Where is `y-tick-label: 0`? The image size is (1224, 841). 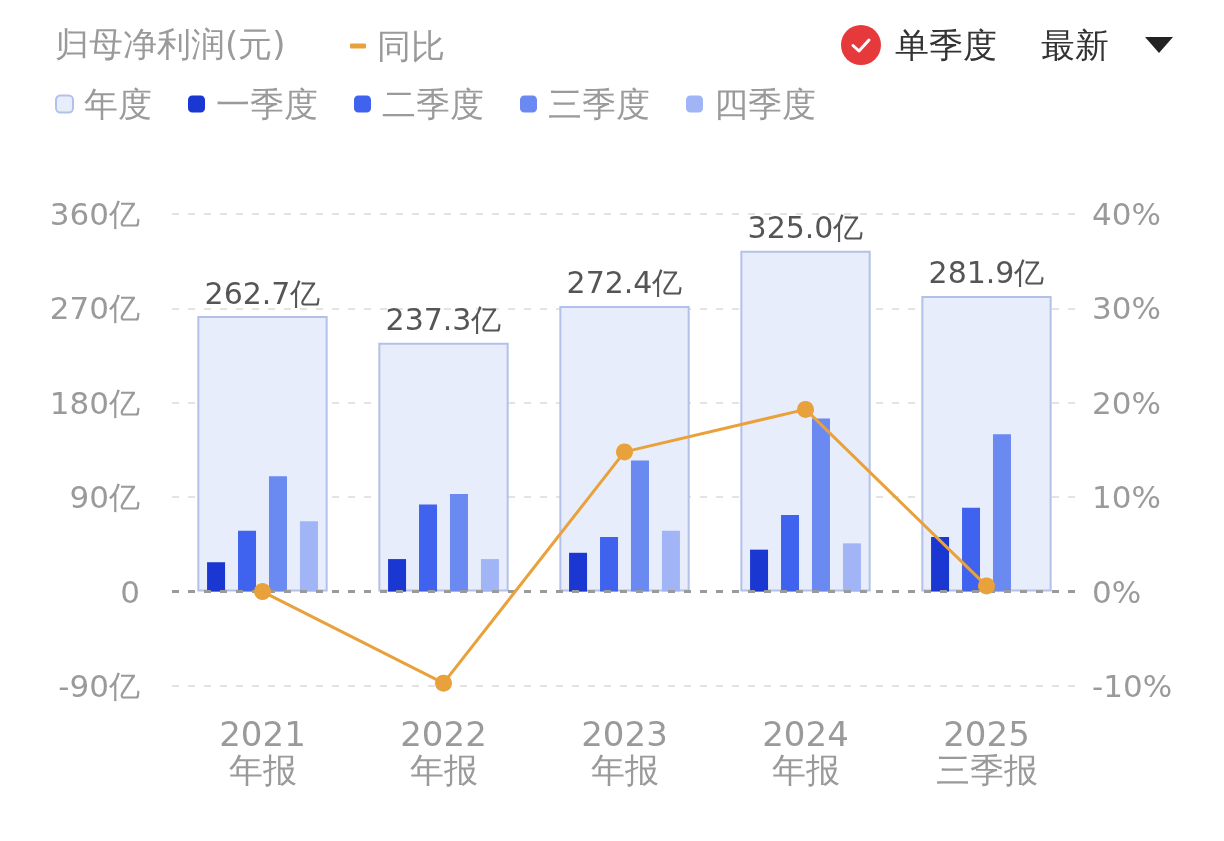 y-tick-label: 0 is located at coordinates (130, 591).